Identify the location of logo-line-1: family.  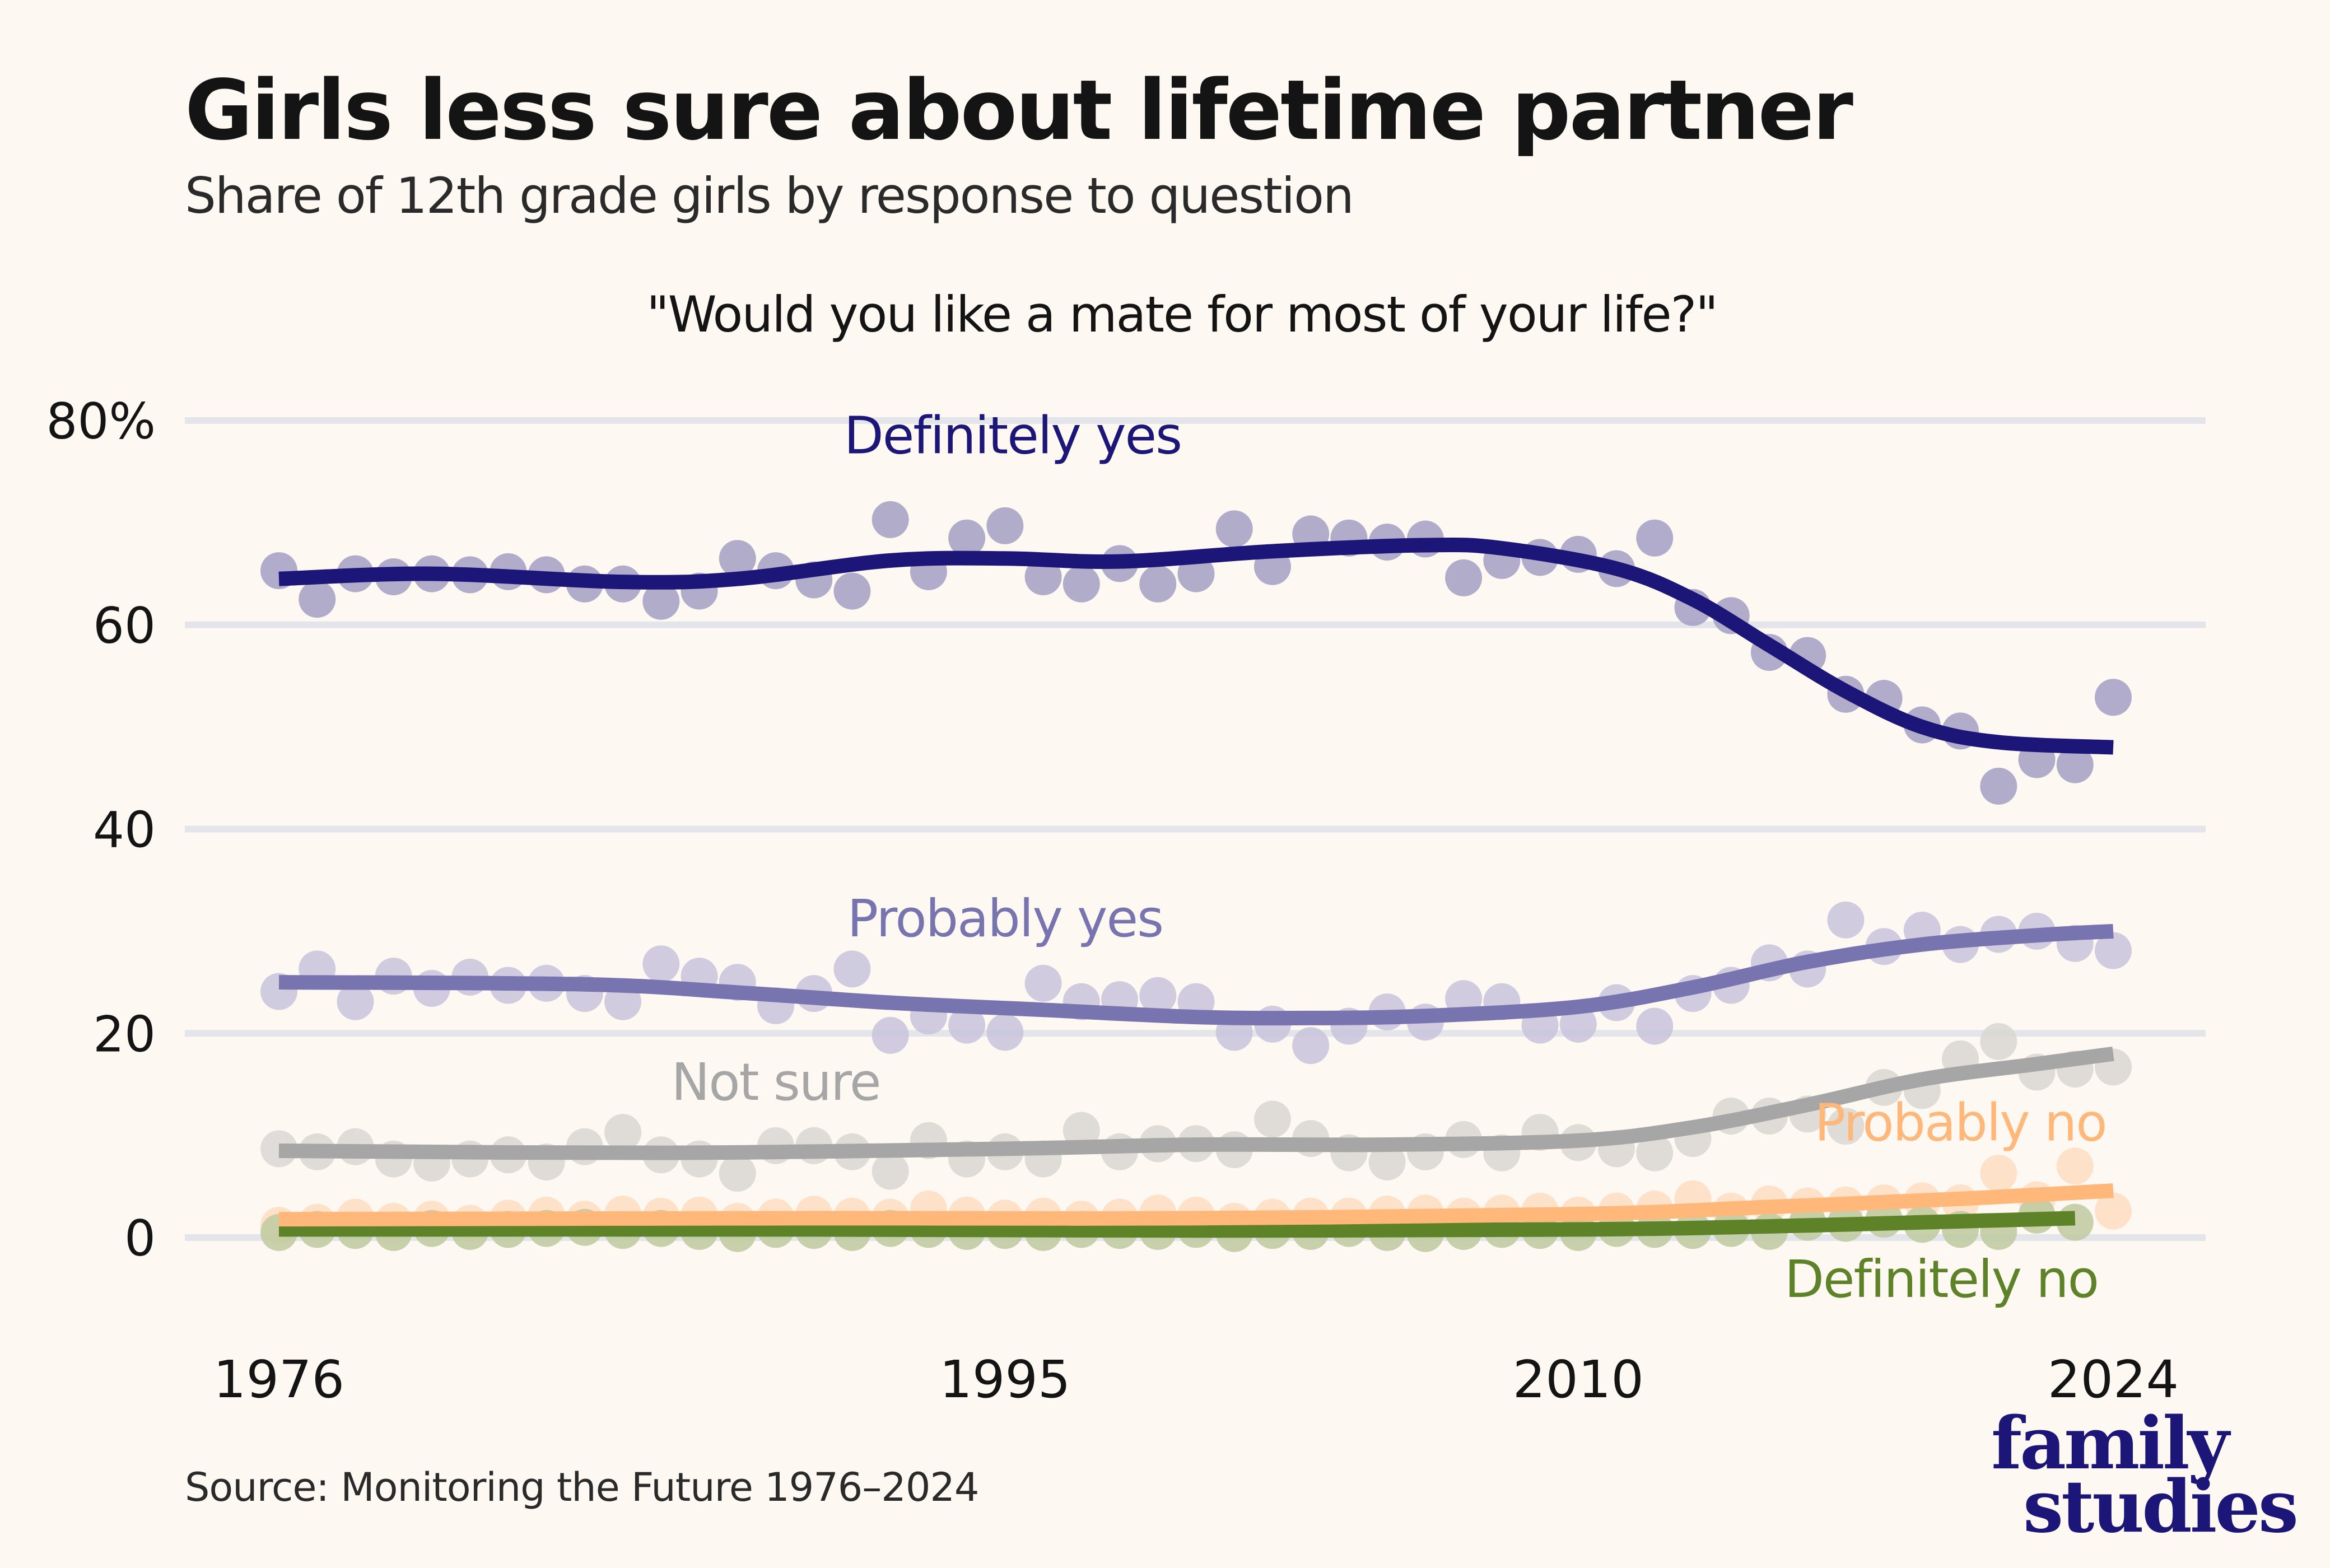
(2111, 1444).